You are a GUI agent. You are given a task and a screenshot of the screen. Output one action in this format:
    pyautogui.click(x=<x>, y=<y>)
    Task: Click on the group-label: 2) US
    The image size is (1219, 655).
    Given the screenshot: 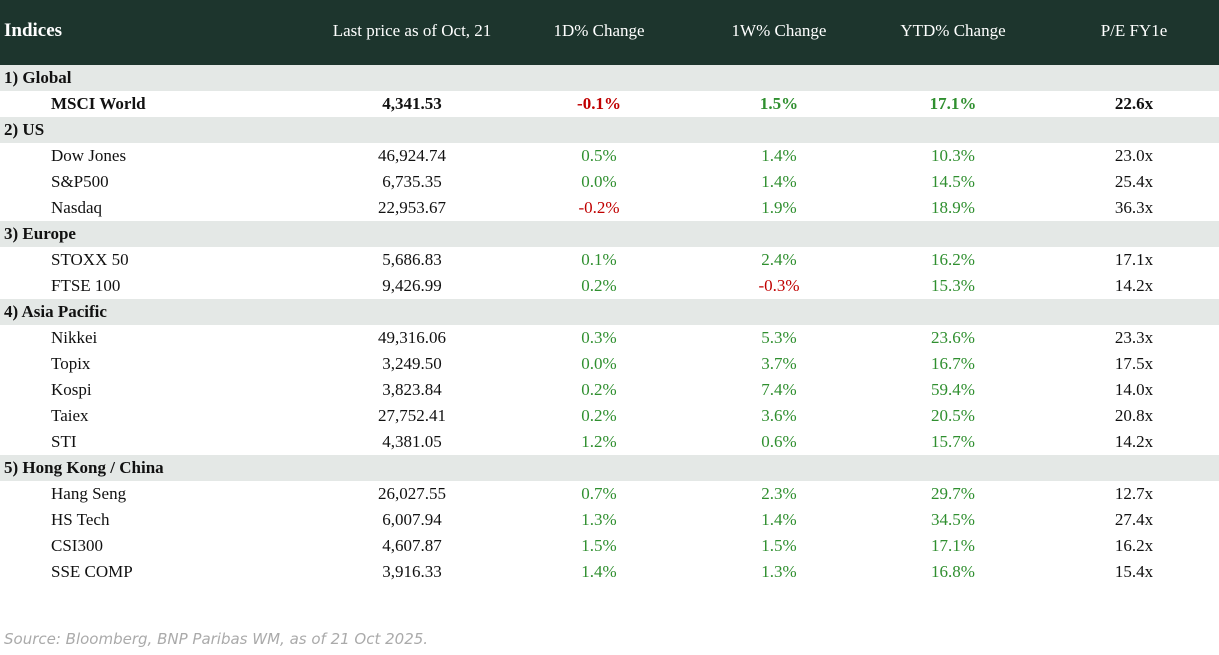 What is the action you would take?
    pyautogui.click(x=24, y=129)
    